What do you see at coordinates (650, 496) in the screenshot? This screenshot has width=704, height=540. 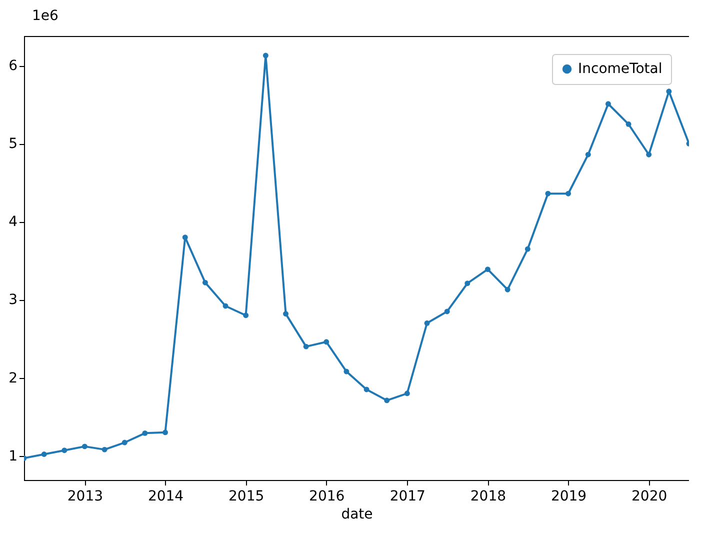 I see `x-tick-label: 2020` at bounding box center [650, 496].